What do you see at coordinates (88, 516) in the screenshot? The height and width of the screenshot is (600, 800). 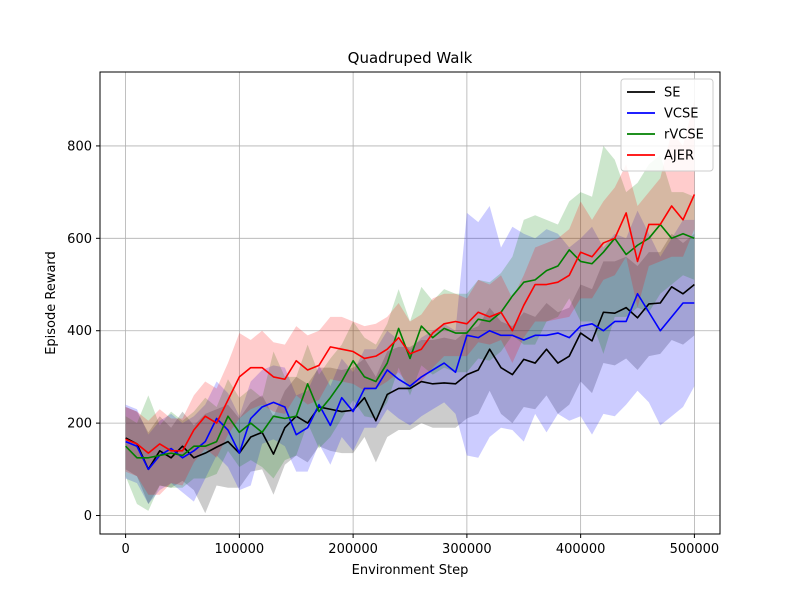 I see `y-tick-label: 0` at bounding box center [88, 516].